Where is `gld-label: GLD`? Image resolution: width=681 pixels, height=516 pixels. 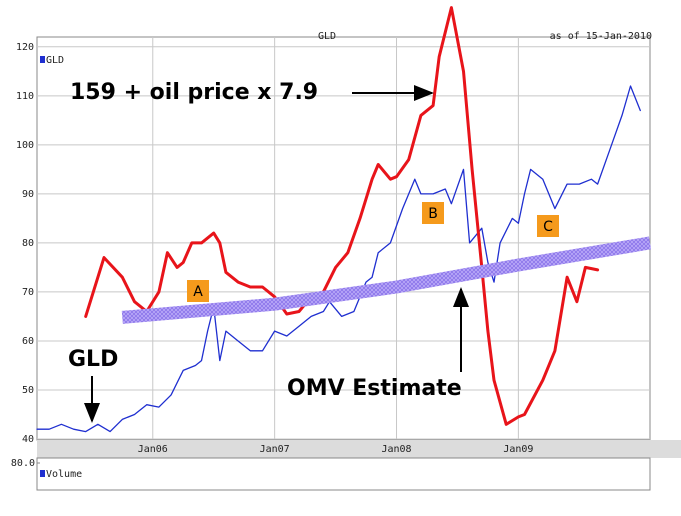 gld-label: GLD is located at coordinates (93, 359).